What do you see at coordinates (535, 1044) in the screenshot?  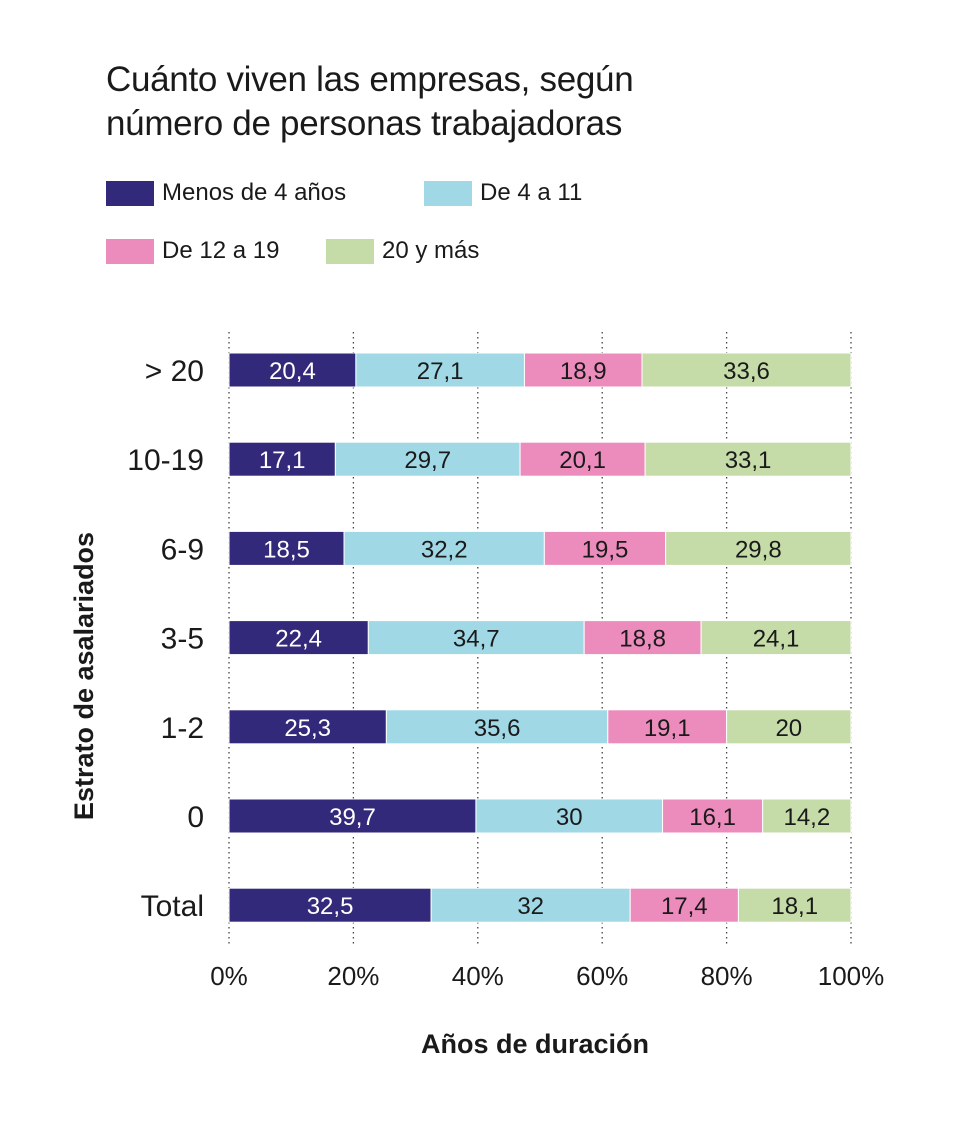 I see `x-axis-title: Años de duración` at bounding box center [535, 1044].